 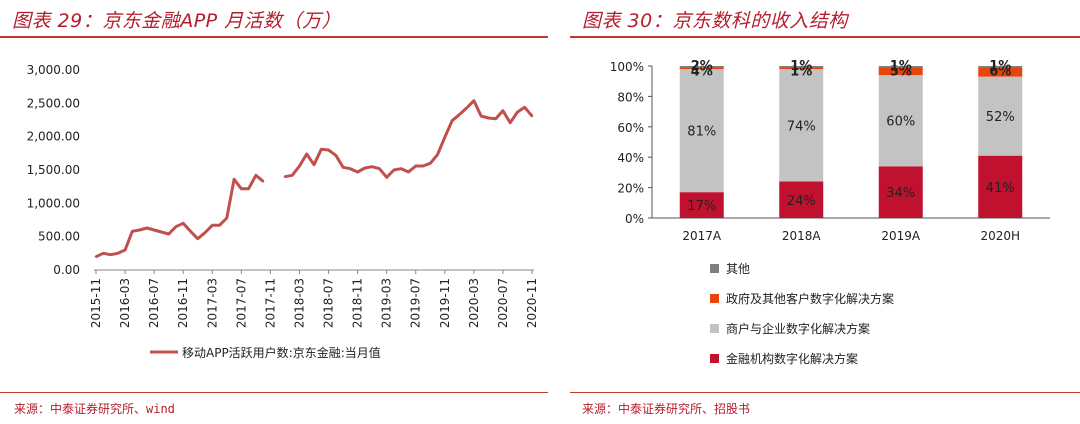 I want to click on y-tick-label: 100%, so click(x=627, y=67).